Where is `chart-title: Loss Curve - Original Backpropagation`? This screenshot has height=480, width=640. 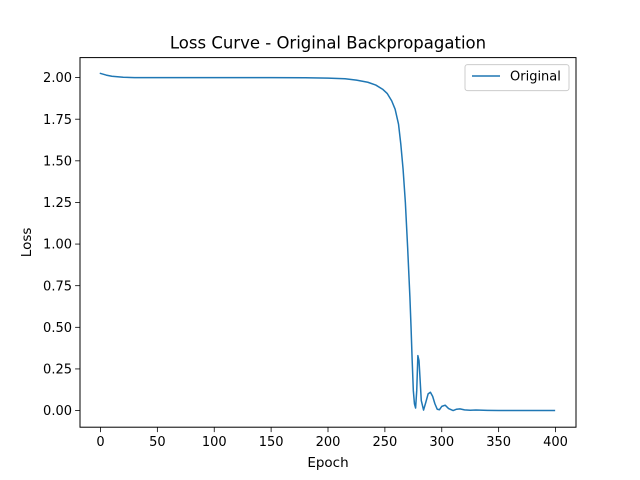
chart-title: Loss Curve - Original Backpropagation is located at coordinates (328, 43).